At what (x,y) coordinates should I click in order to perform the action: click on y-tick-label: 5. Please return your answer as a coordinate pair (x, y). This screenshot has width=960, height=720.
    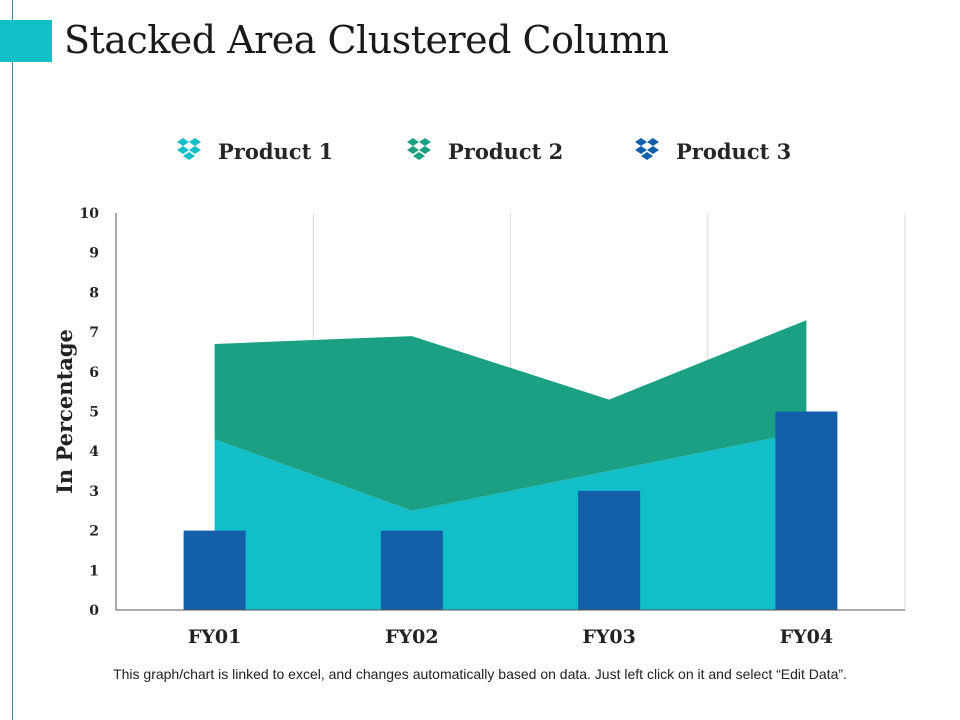
    Looking at the image, I should click on (94, 413).